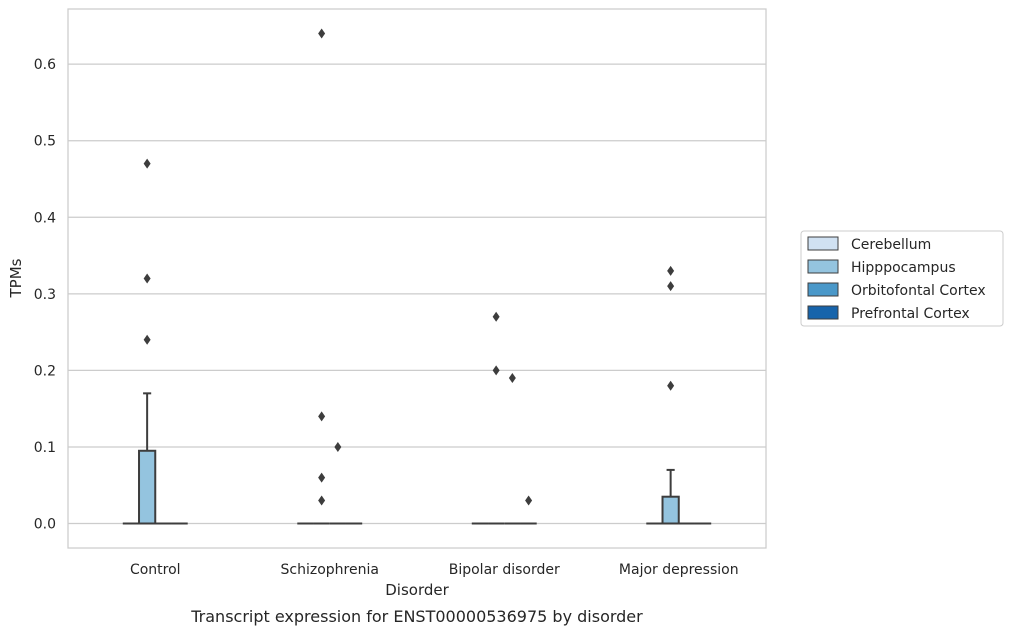  What do you see at coordinates (16, 278) in the screenshot?
I see `y-axis-label: TPMs` at bounding box center [16, 278].